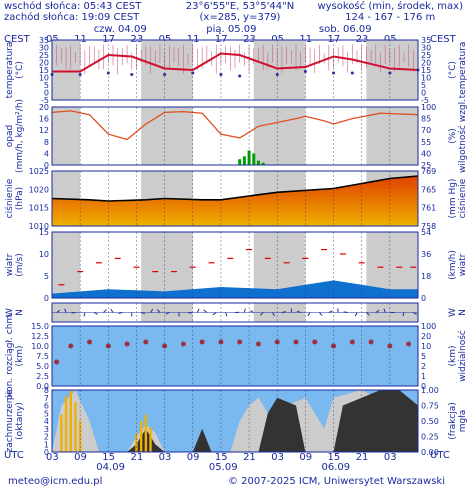 This screenshot has width=469, height=491. Describe the element at coordinates (443, 39) in the screenshot. I see `top-tz-label-right: CEST` at that location.